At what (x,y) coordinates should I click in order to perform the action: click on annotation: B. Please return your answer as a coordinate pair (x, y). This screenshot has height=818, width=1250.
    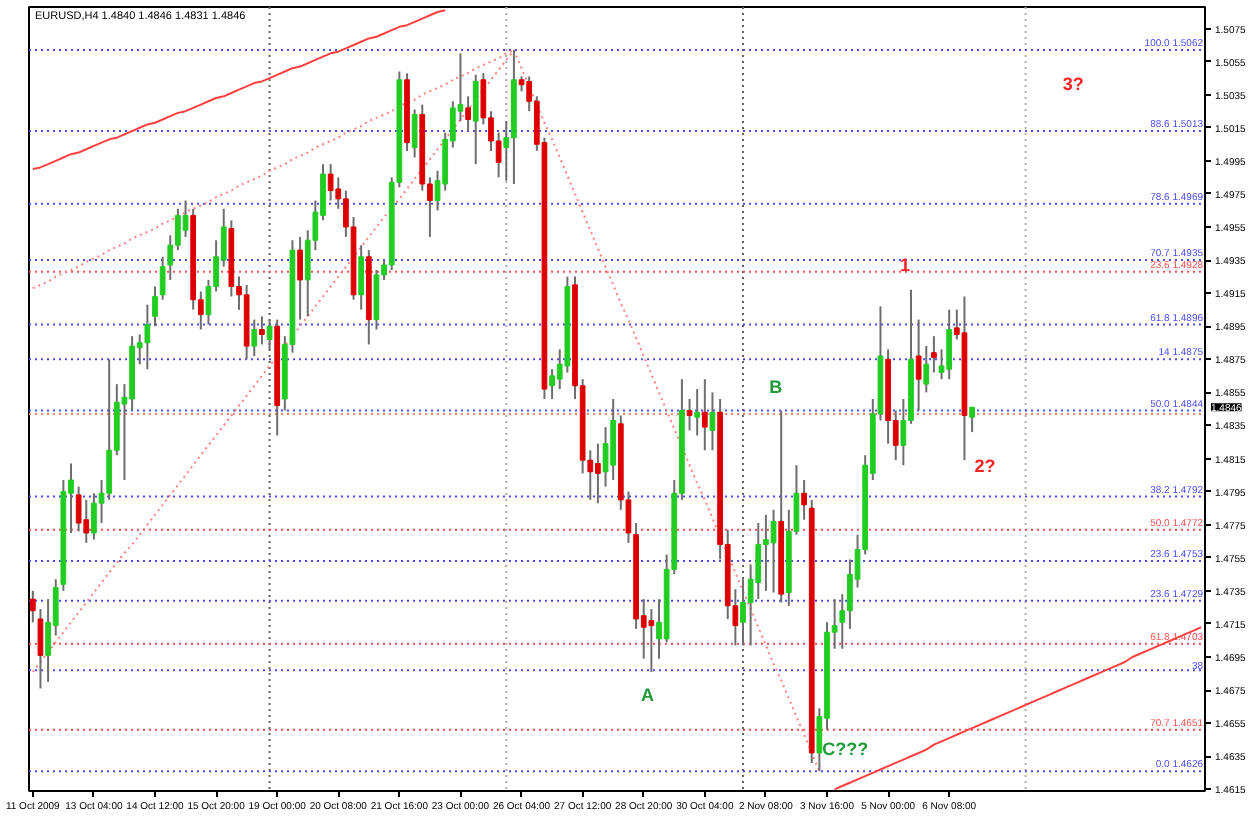
    Looking at the image, I should click on (776, 387).